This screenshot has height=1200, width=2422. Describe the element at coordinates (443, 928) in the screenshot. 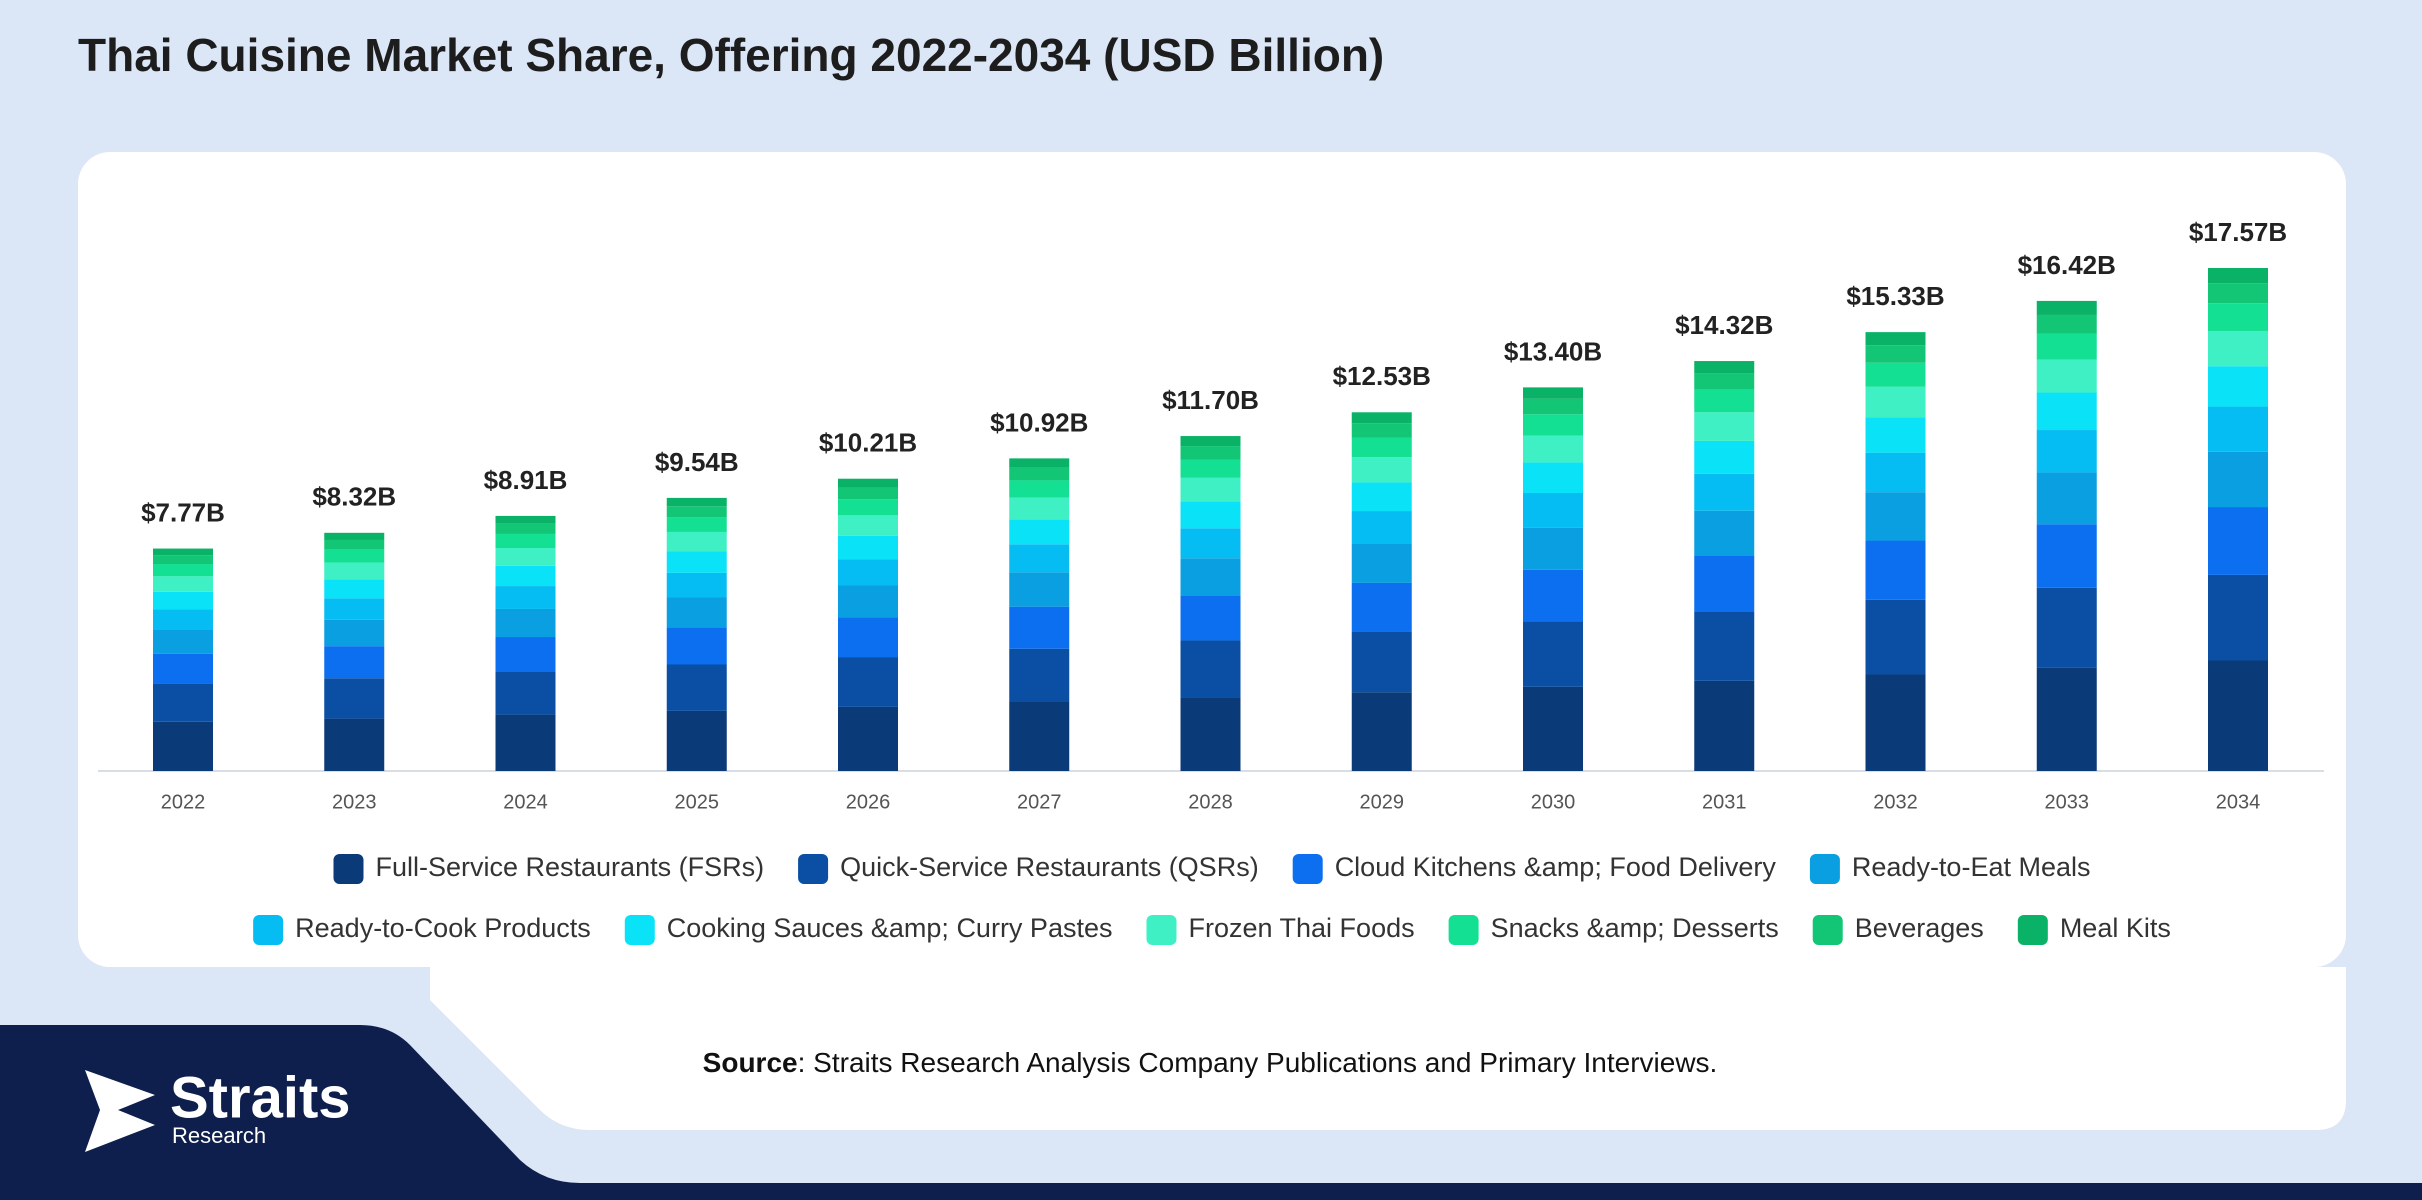

I see `legend-label: Ready-to-Cook Products` at that location.